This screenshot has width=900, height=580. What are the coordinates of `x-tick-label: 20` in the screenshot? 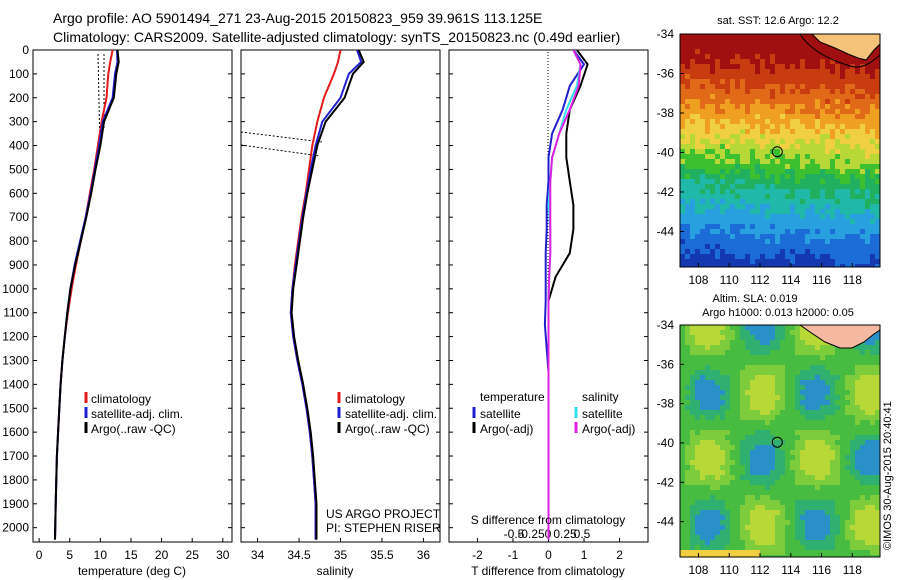 It's located at (162, 555).